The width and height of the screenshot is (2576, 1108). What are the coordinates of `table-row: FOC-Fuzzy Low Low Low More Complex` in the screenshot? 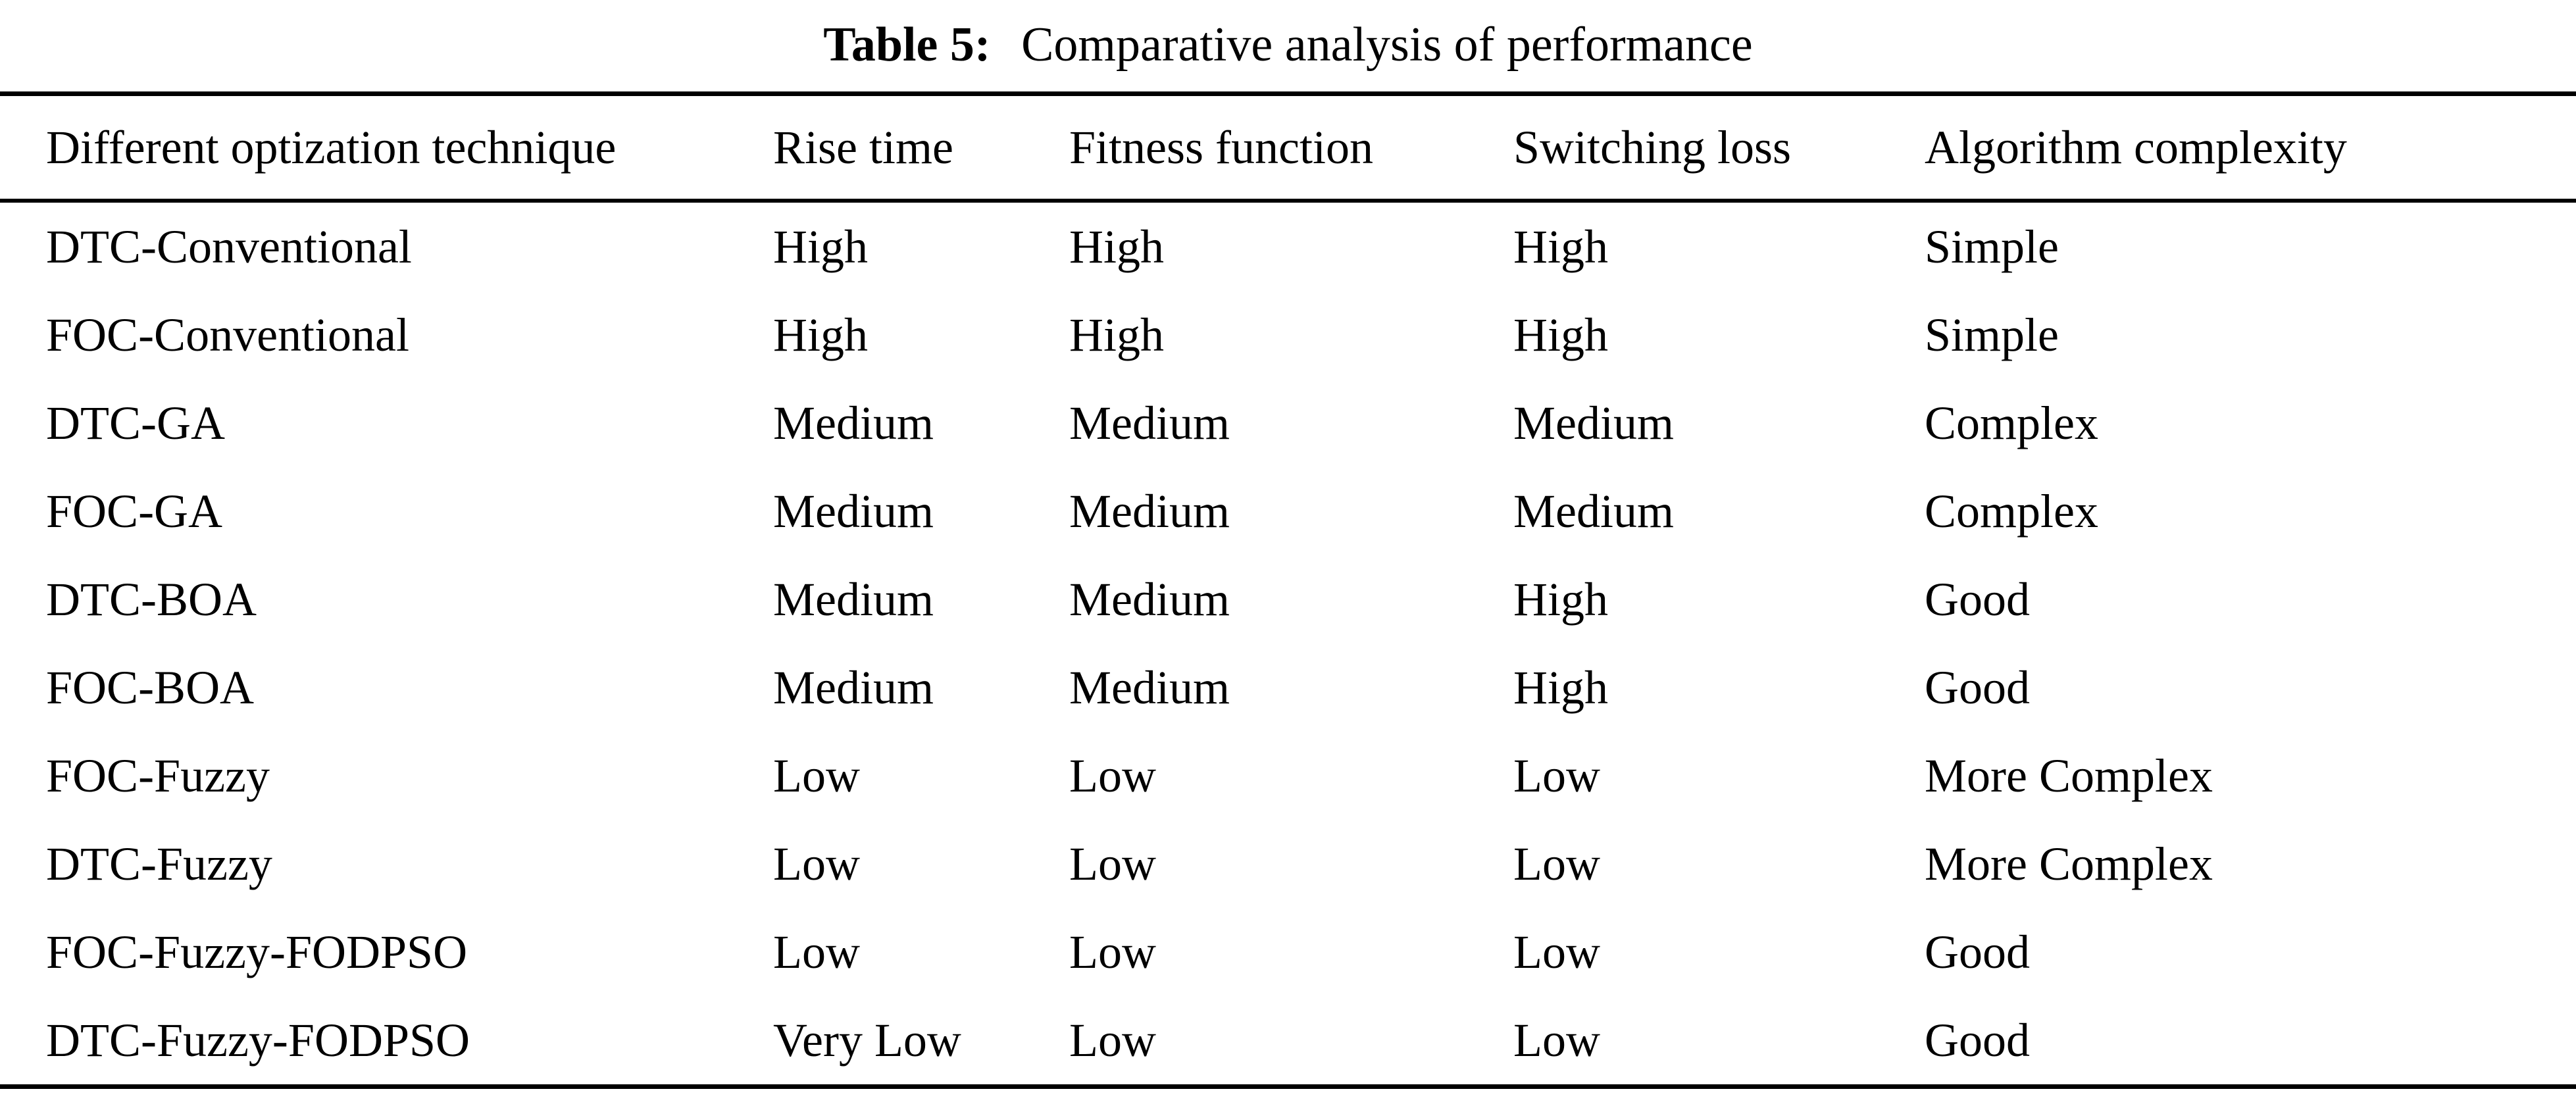 It's located at (1288, 776).